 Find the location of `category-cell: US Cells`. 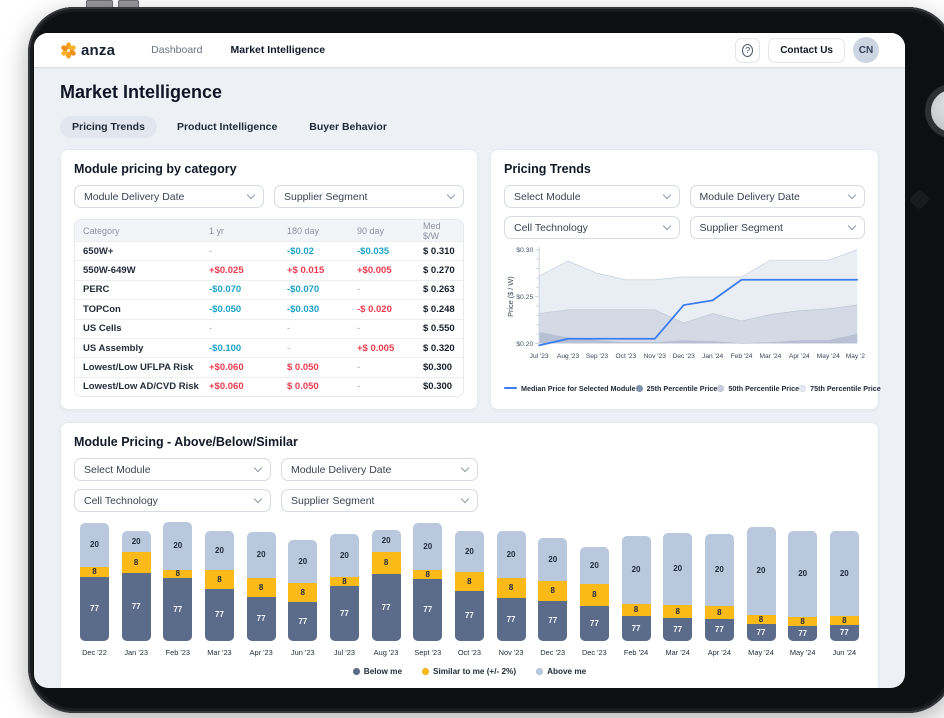

category-cell: US Cells is located at coordinates (102, 329).